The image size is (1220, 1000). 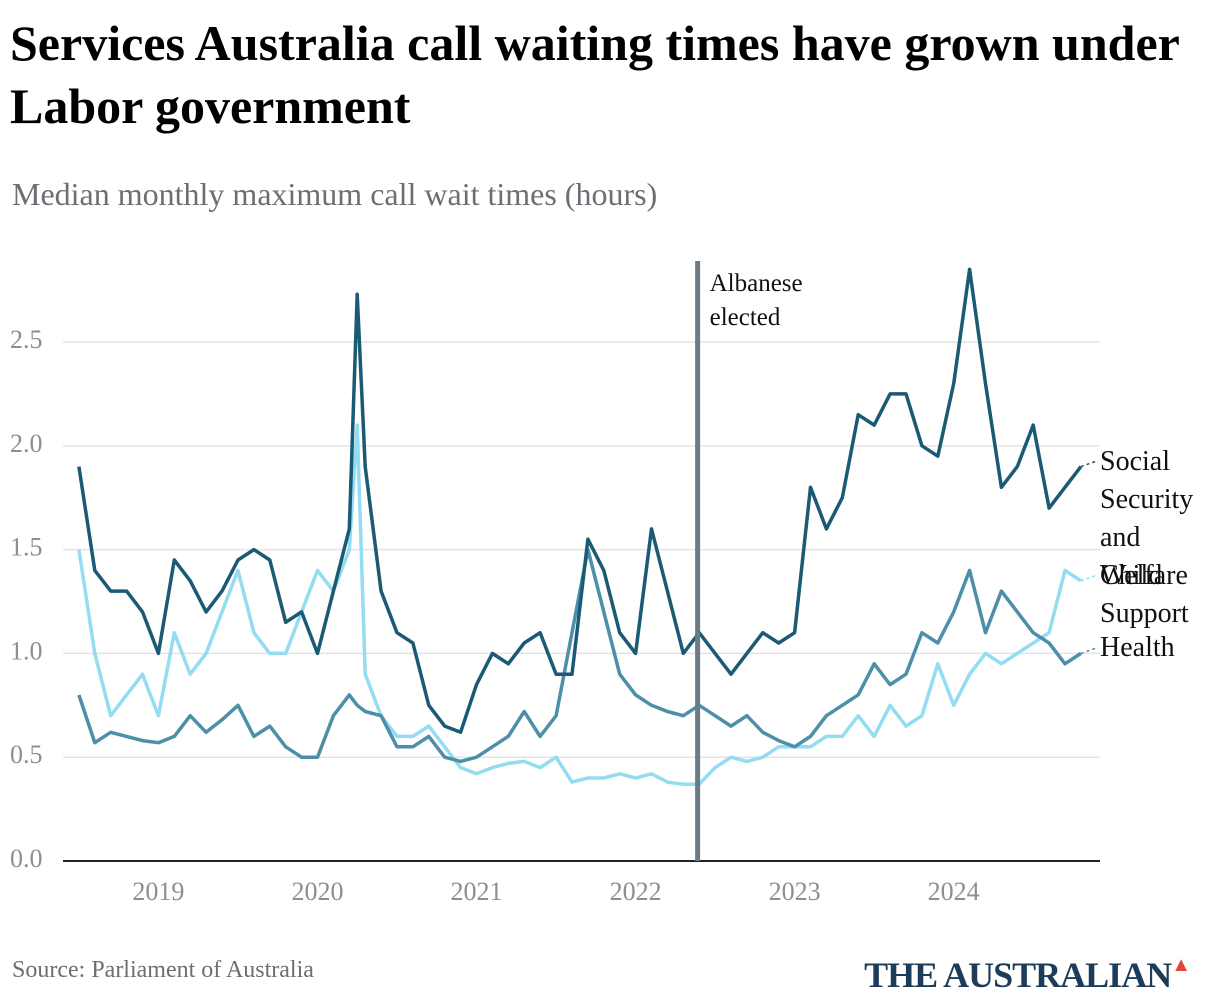 I want to click on source: Source: Parliament of Australia, so click(x=163, y=970).